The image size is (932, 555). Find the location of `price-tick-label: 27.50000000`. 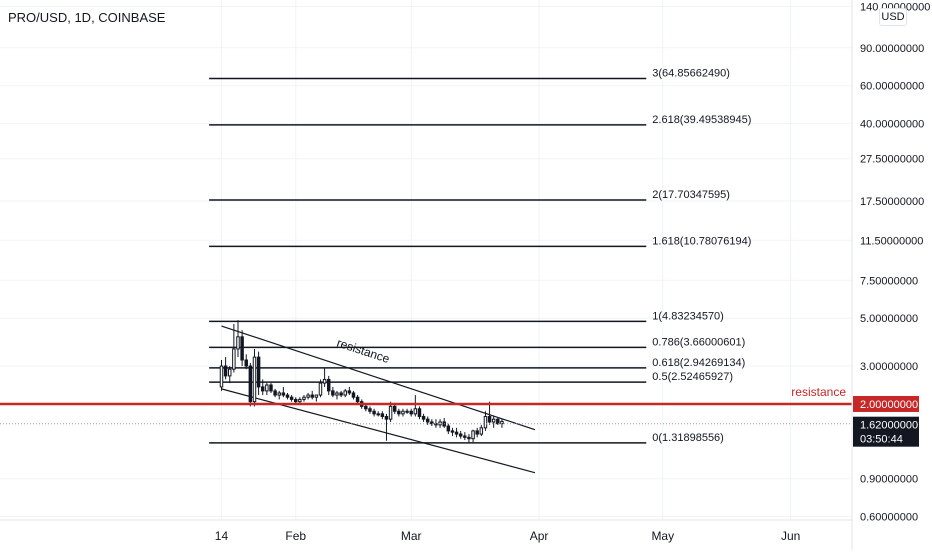

price-tick-label: 27.50000000 is located at coordinates (892, 160).